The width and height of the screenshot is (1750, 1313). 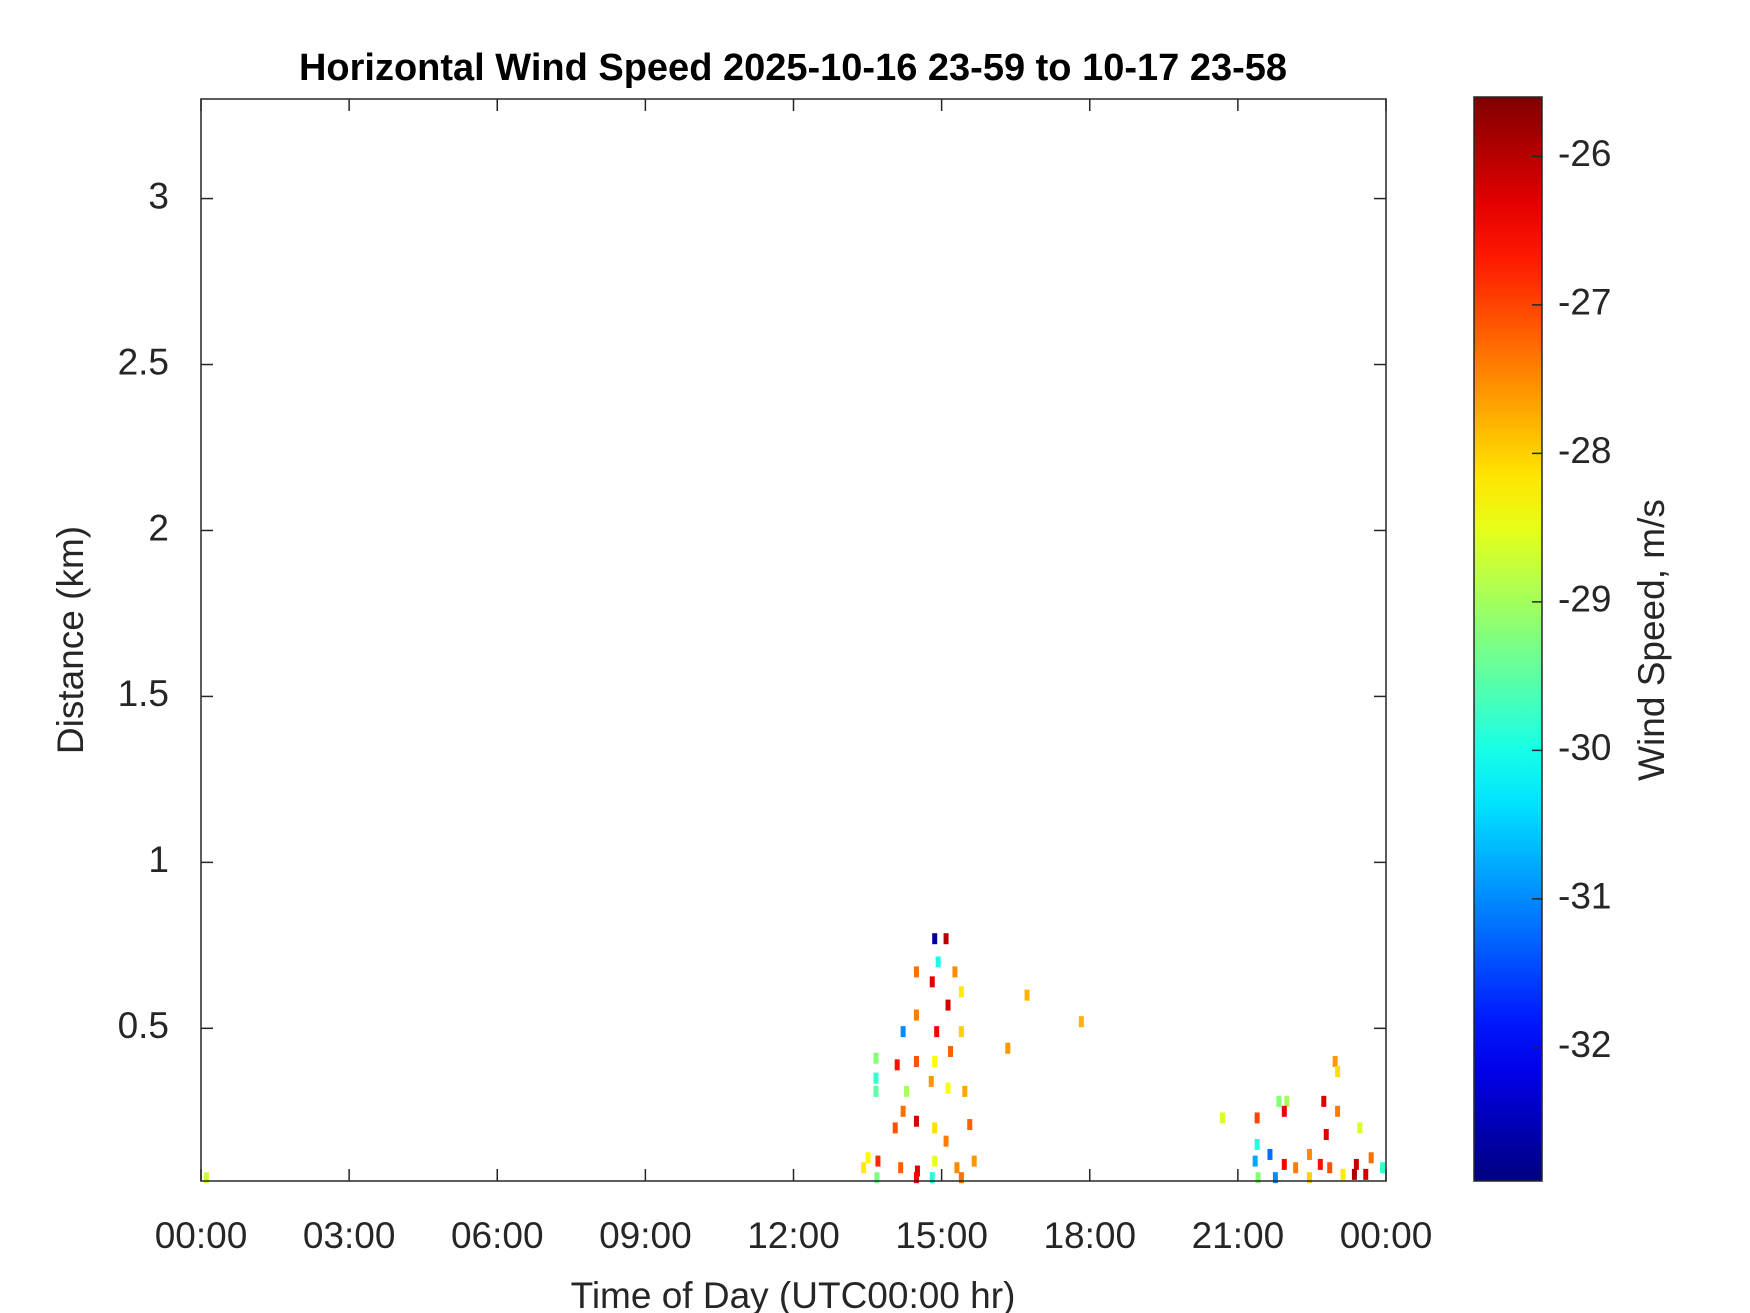 I want to click on x-tick-label: 12:00, so click(x=793, y=1235).